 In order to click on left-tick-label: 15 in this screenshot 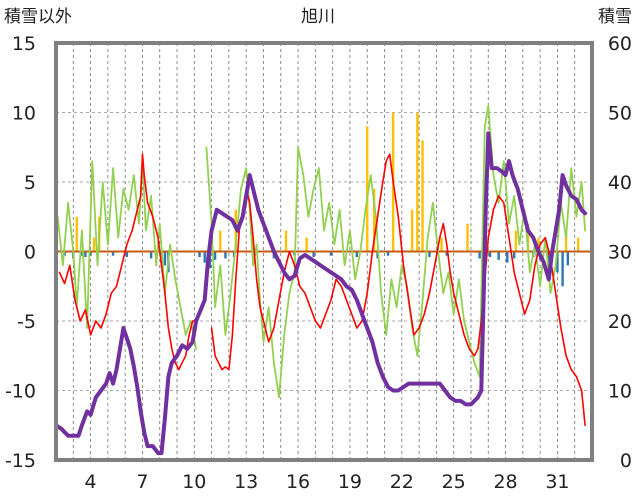, I will do `click(24, 44)`.